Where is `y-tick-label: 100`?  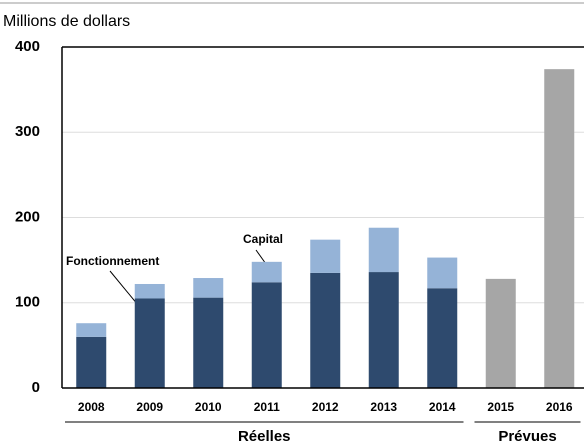
y-tick-label: 100 is located at coordinates (27, 302).